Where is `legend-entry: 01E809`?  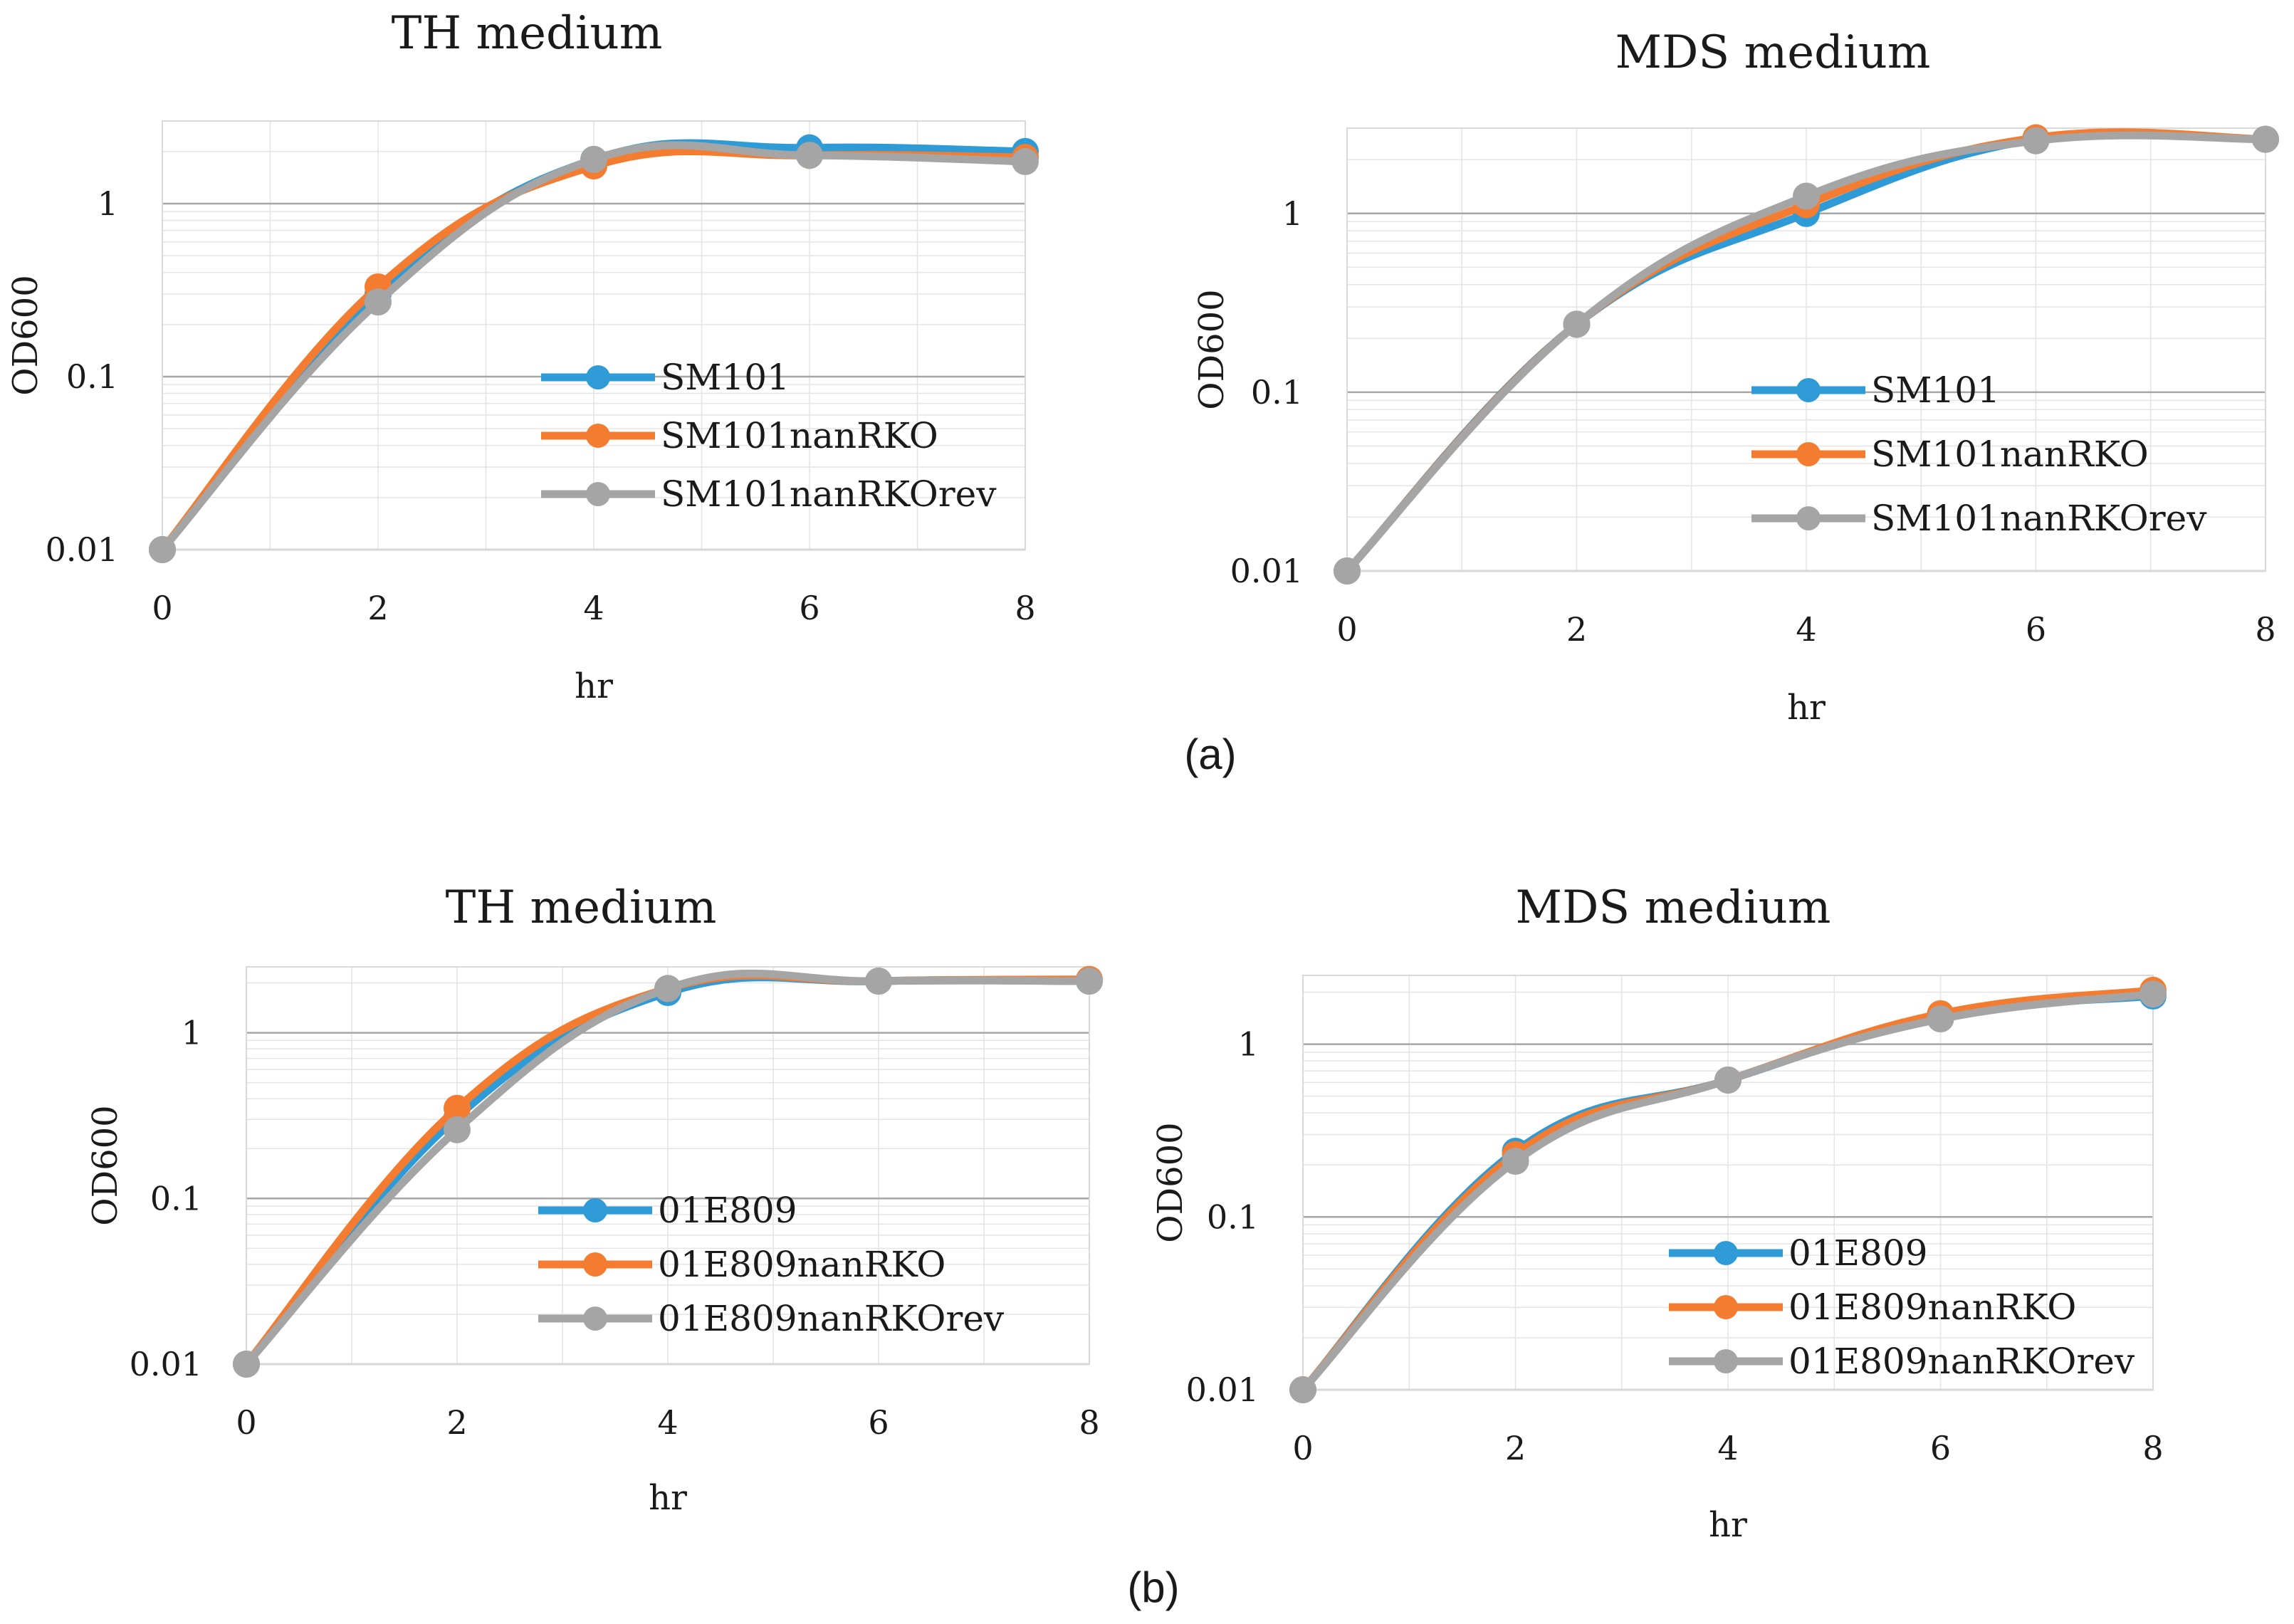 legend-entry: 01E809 is located at coordinates (727, 1210).